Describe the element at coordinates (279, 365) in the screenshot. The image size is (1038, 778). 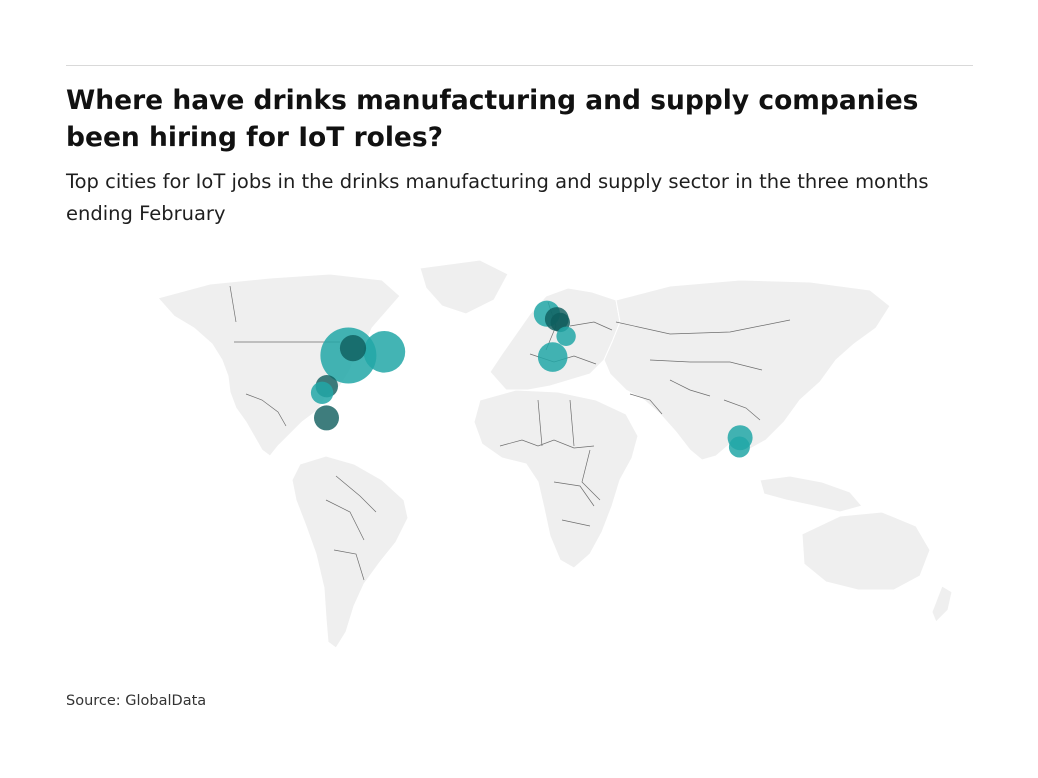
I see `north-america` at that location.